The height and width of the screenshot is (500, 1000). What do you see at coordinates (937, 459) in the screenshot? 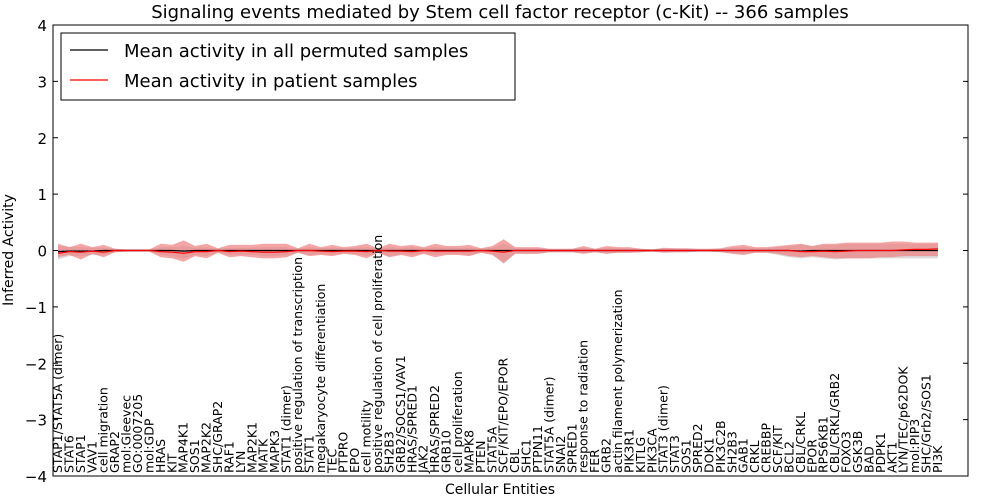
I see `x-tick-label: PI3K` at bounding box center [937, 459].